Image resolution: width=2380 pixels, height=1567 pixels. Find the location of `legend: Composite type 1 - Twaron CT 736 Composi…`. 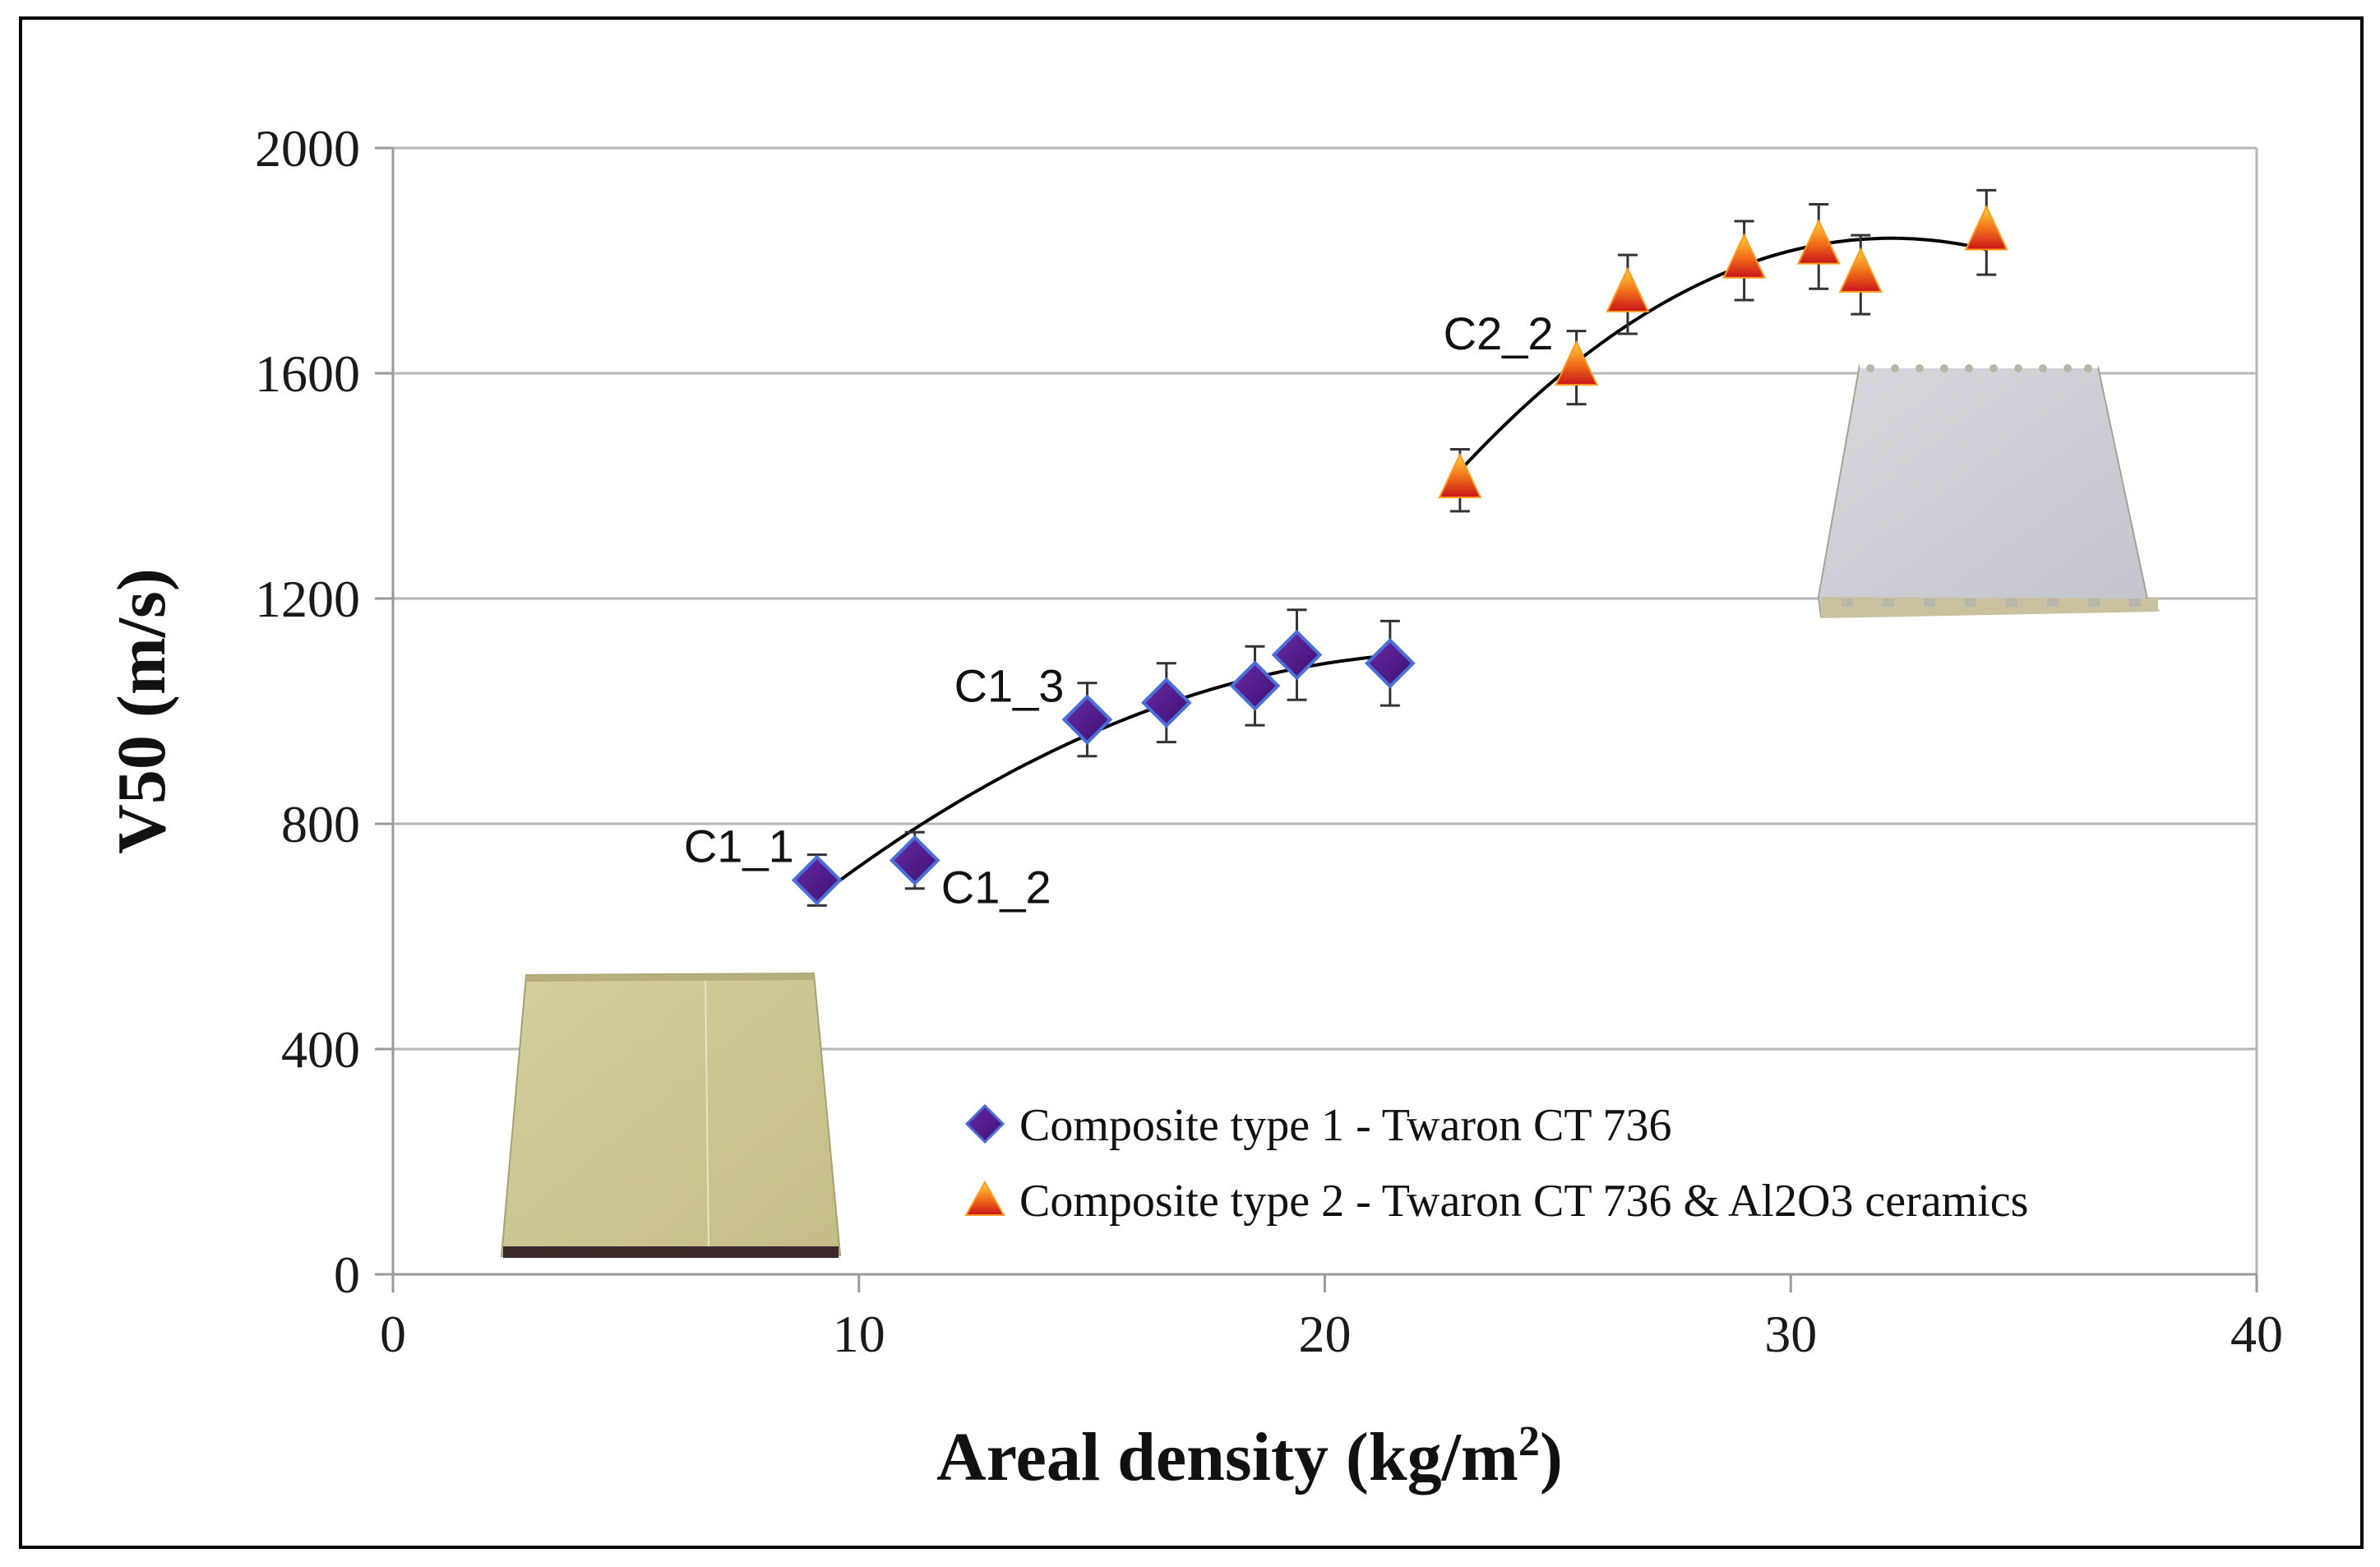

legend: Composite type 1 - Twaron CT 736 Composi… is located at coordinates (1496, 1163).